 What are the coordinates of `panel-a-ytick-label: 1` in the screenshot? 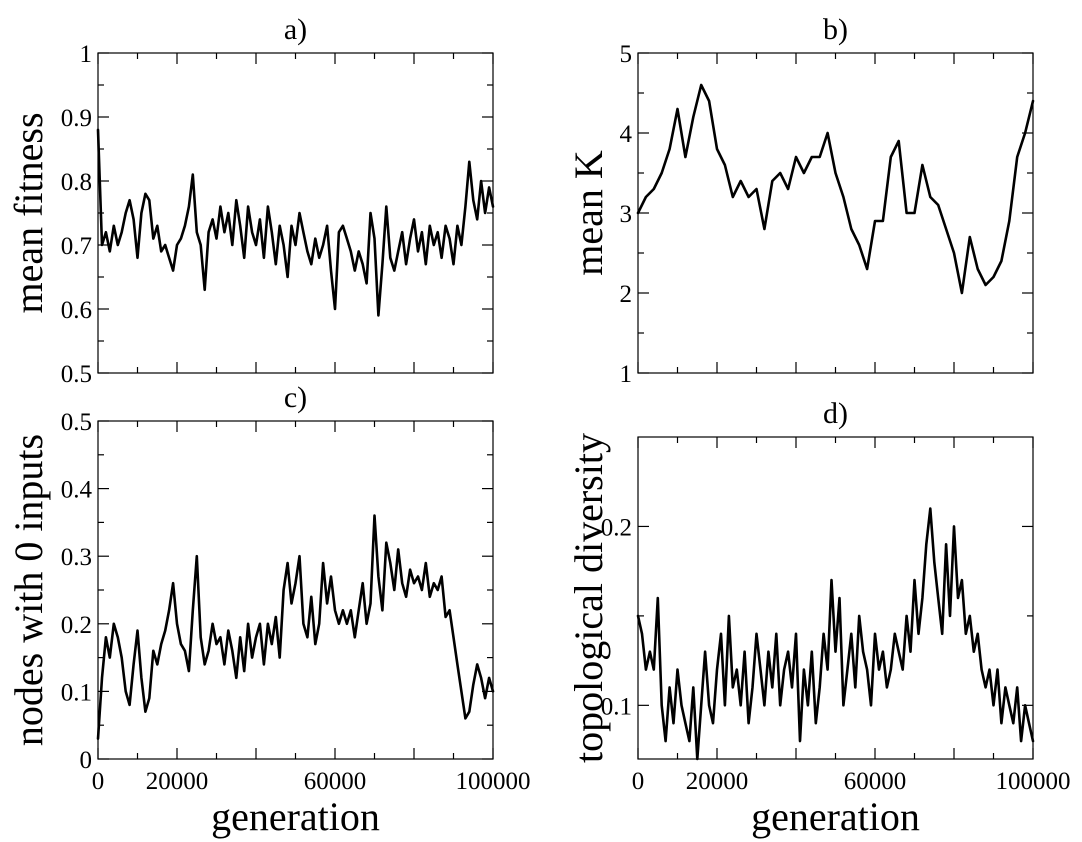 It's located at (86, 54).